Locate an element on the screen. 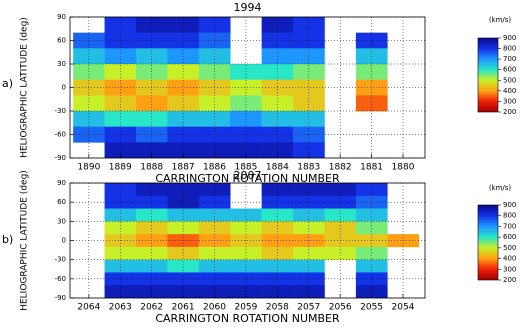 Image resolution: width=525 pixels, height=328 pixels. colorbar-tick-label: 600 is located at coordinates (509, 70).